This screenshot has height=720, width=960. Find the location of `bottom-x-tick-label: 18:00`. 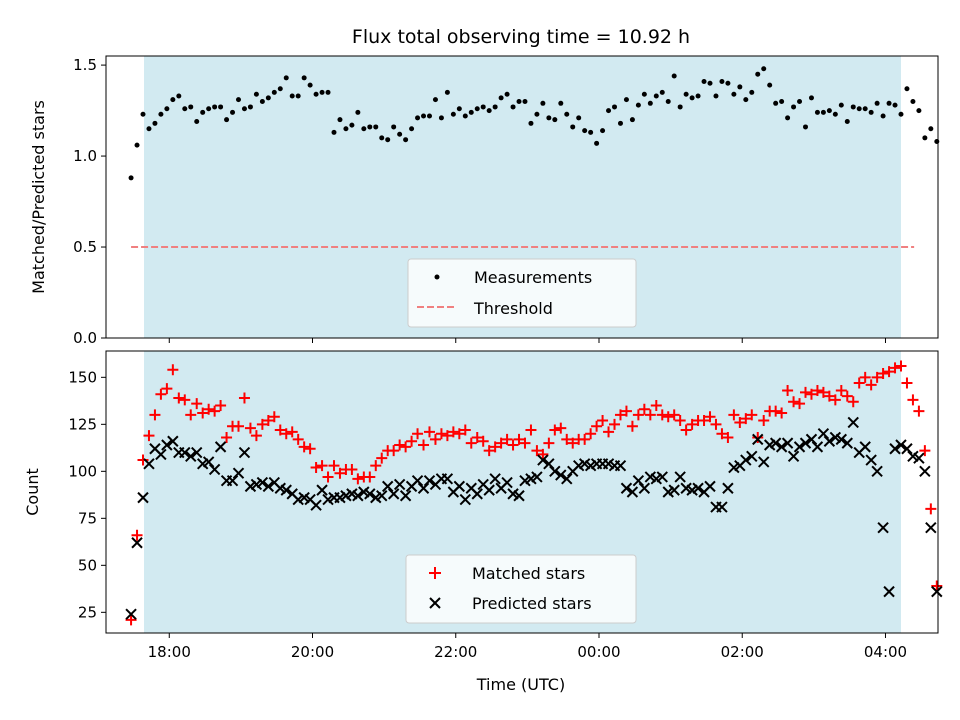

bottom-x-tick-label: 18:00 is located at coordinates (169, 652).